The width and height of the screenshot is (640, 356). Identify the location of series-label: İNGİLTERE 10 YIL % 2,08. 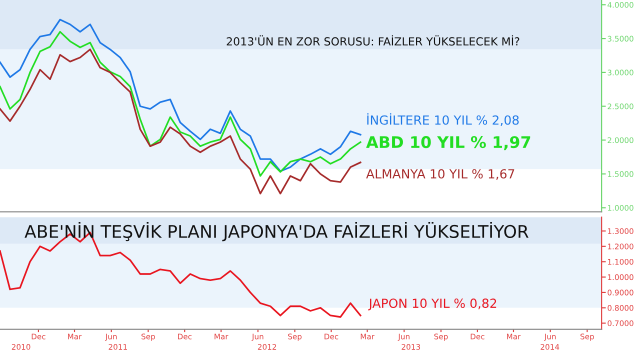
(443, 119).